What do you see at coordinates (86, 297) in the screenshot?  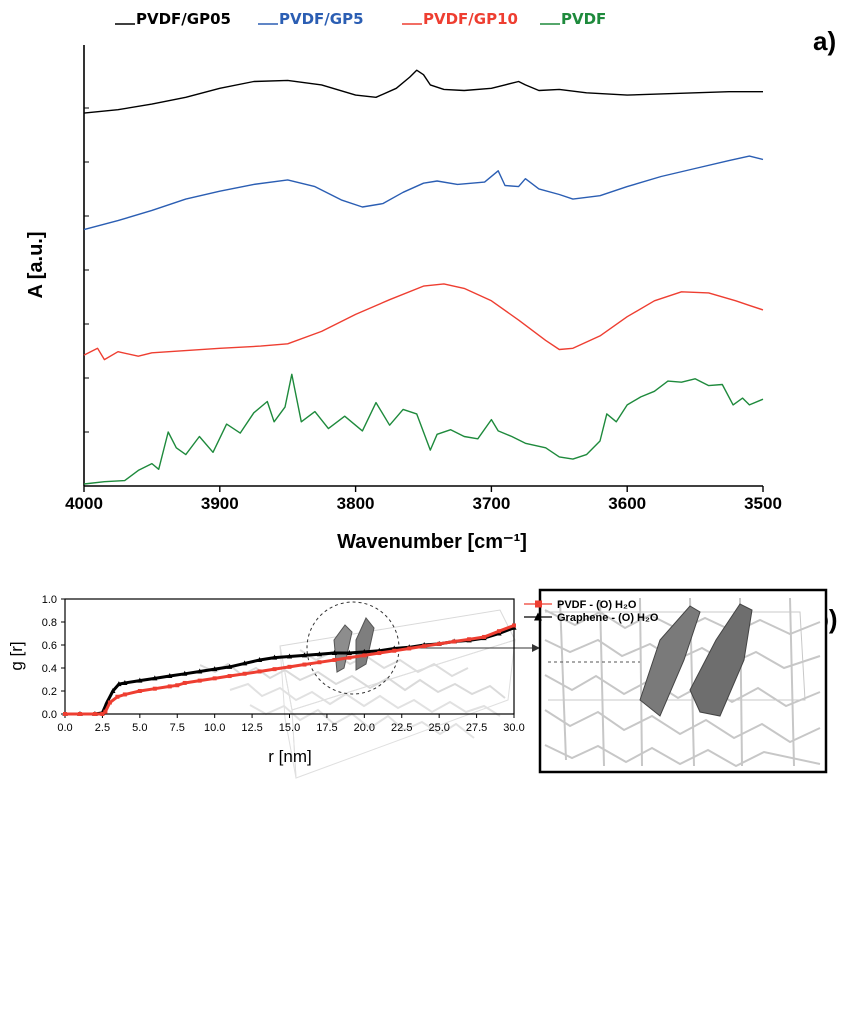 I see `panel-a-y-ticks` at bounding box center [86, 297].